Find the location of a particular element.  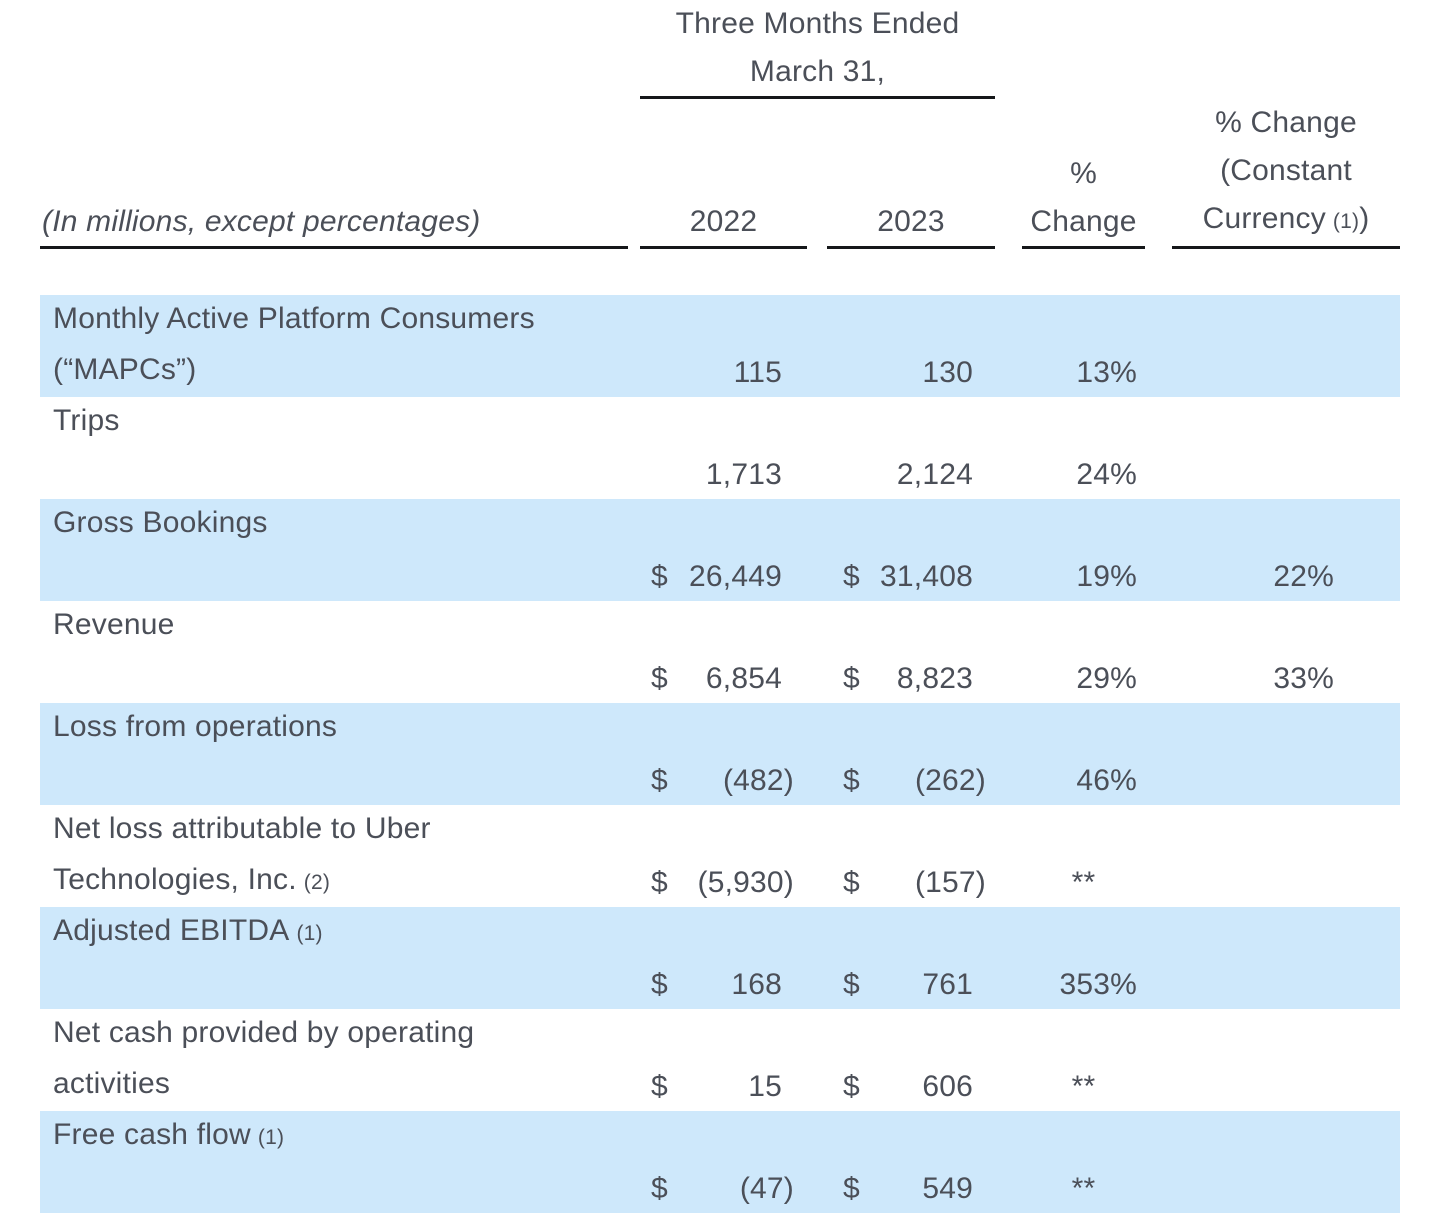

row-loss-from-operations: Loss from operations $ (482) $ (262) 46% is located at coordinates (720, 754).